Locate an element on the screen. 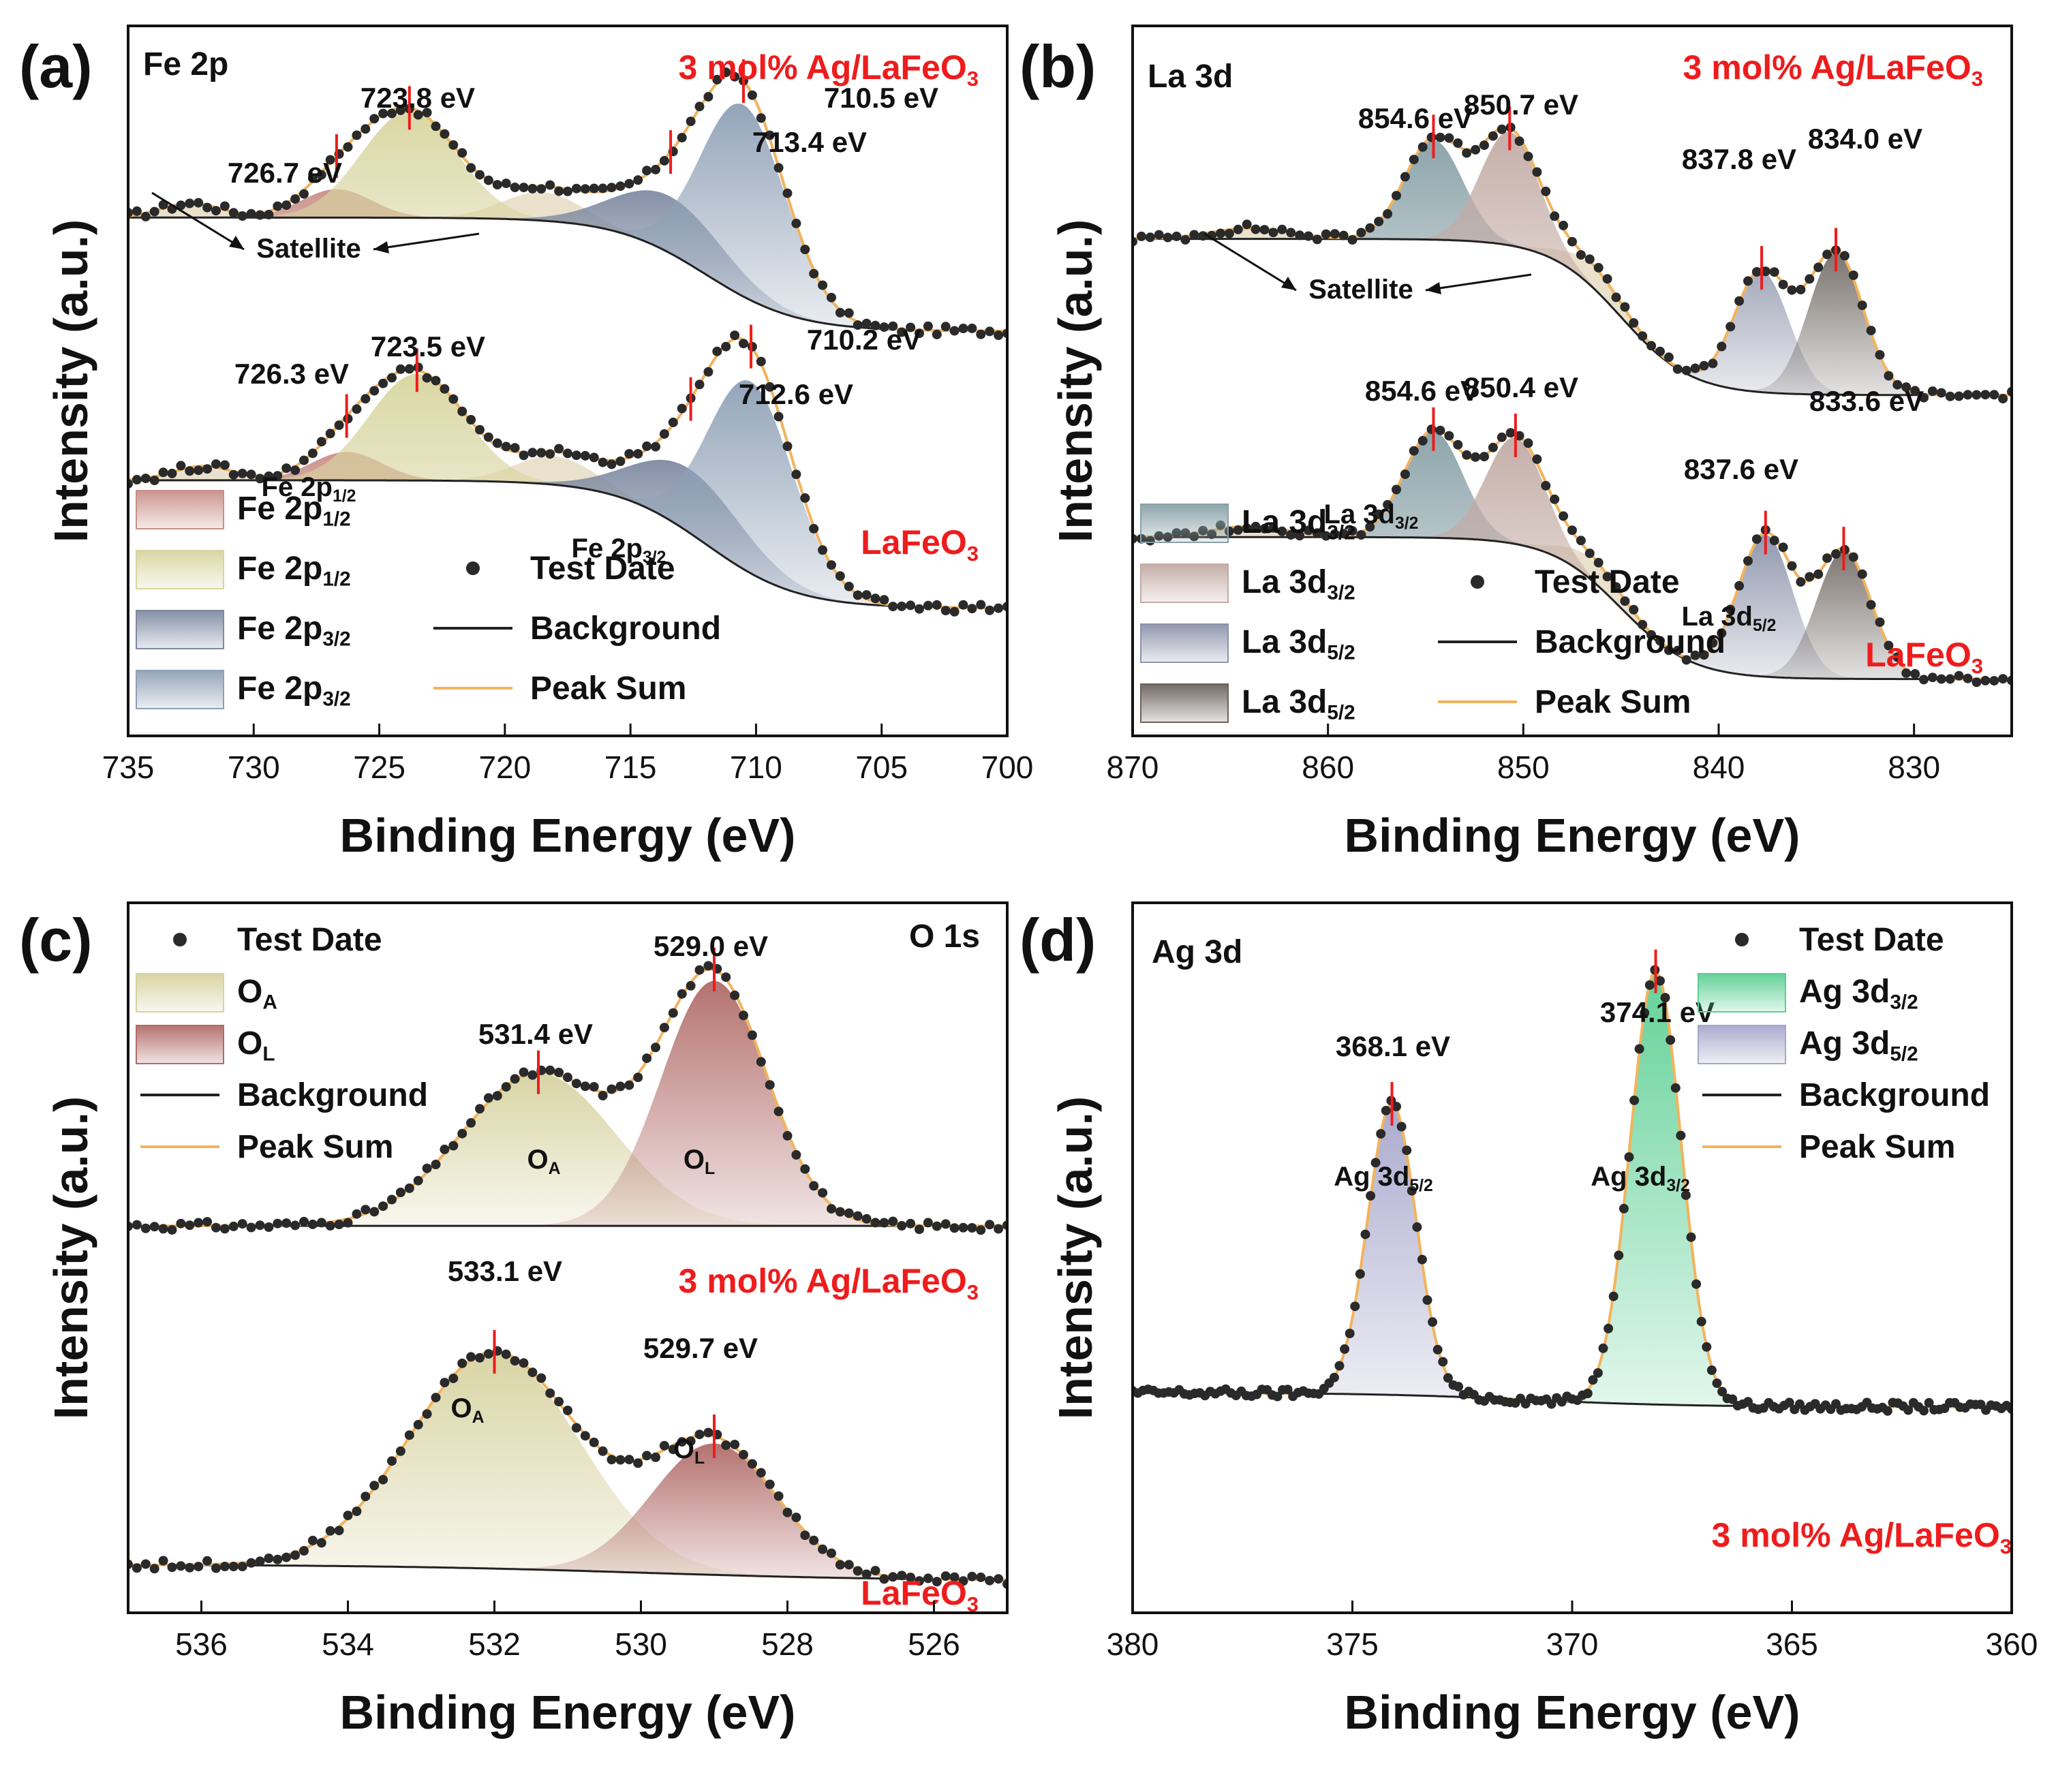 The image size is (2071, 1792). x-tick-label: 526 is located at coordinates (934, 1644).